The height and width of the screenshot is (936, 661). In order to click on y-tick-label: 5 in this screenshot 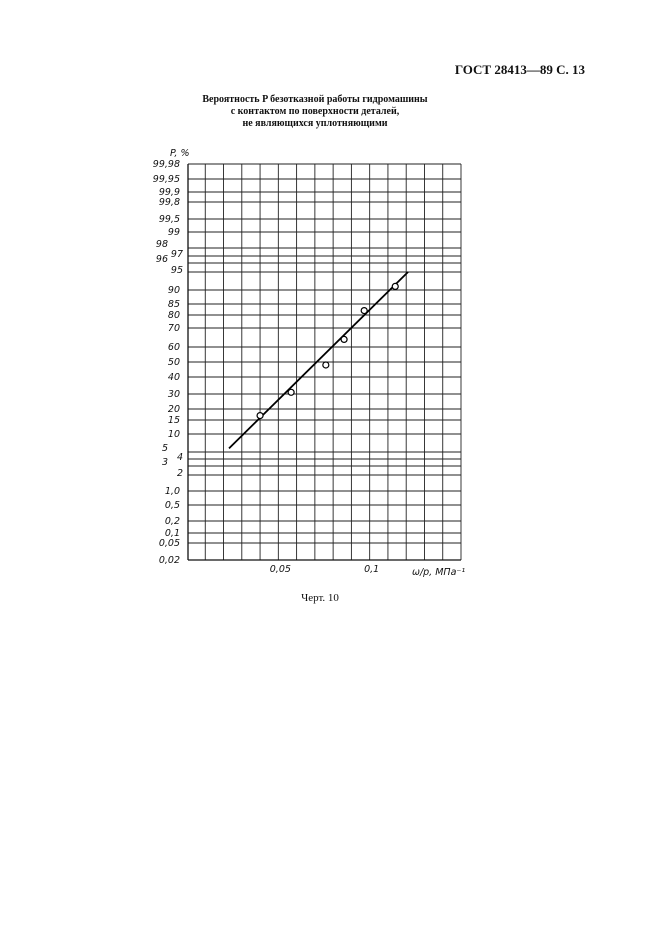, I will do `click(165, 448)`.